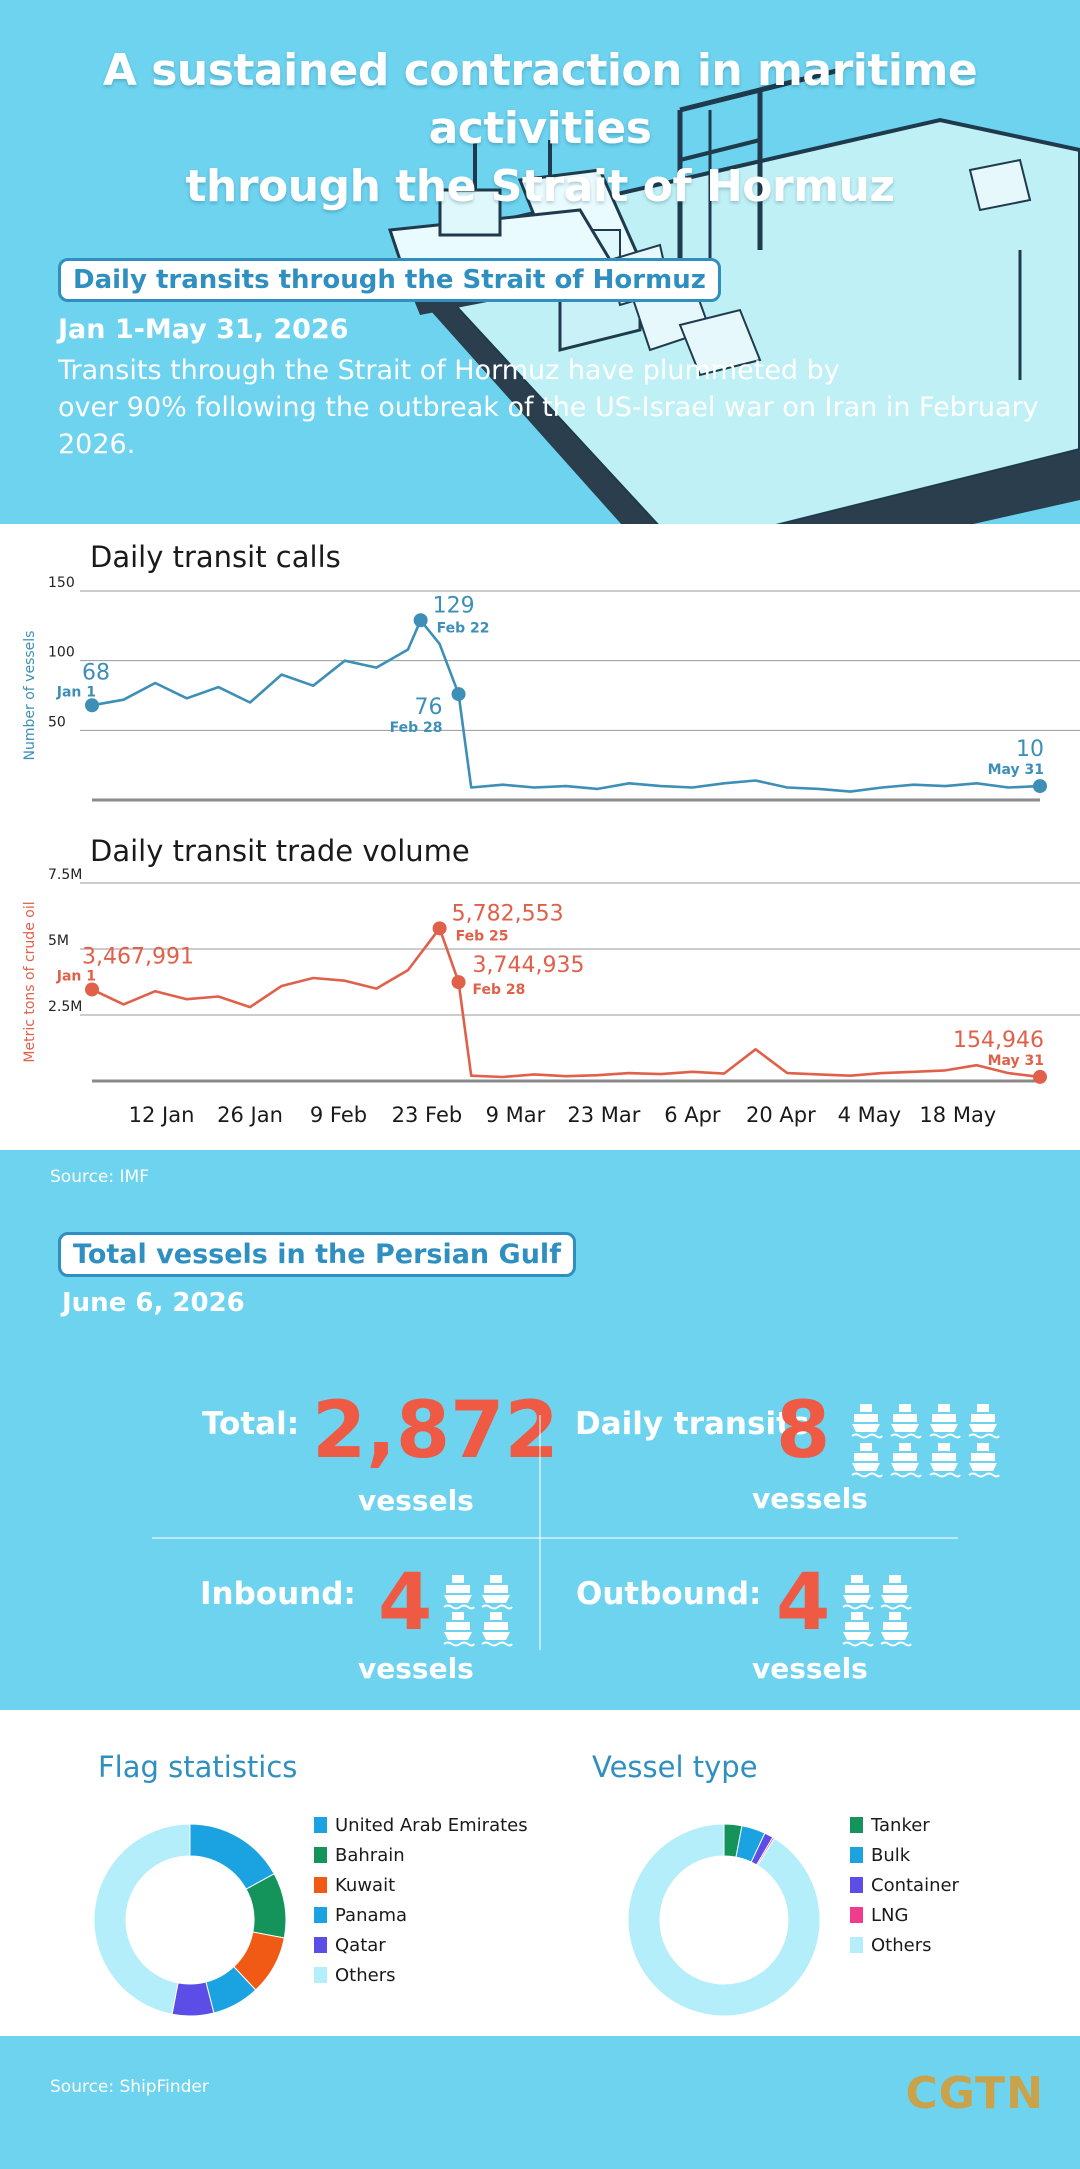 This screenshot has height=2169, width=1080. What do you see at coordinates (431, 1825) in the screenshot?
I see `legend-label: United Arab Emirates` at bounding box center [431, 1825].